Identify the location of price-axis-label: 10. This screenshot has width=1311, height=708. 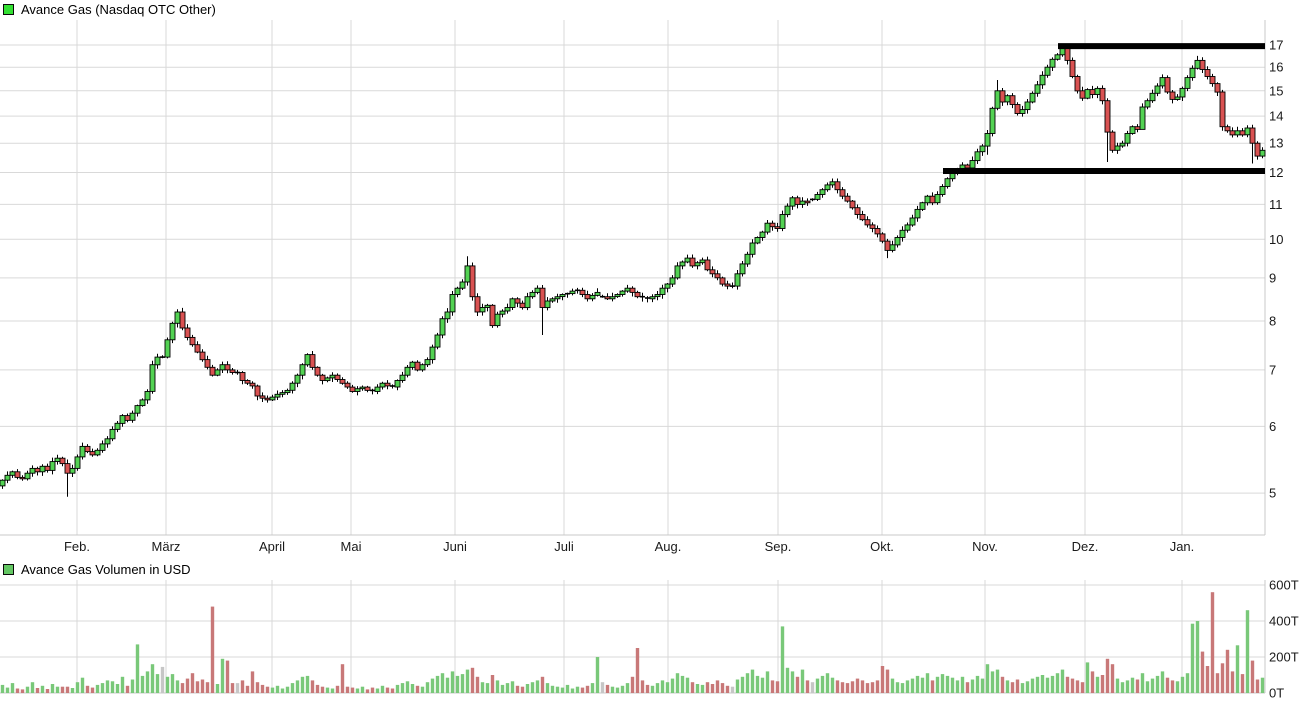
(1276, 239).